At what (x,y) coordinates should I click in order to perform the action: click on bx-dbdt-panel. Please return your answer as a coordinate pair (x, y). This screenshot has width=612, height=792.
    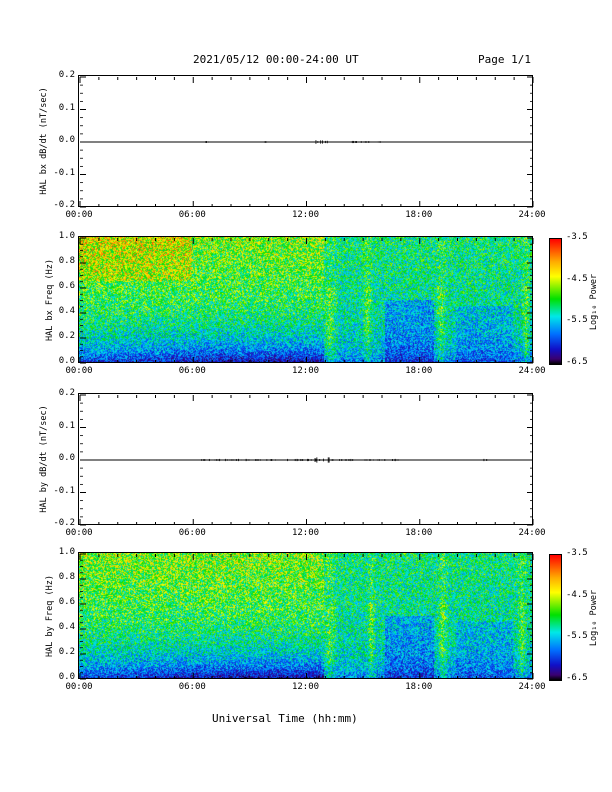
    Looking at the image, I should click on (306, 141).